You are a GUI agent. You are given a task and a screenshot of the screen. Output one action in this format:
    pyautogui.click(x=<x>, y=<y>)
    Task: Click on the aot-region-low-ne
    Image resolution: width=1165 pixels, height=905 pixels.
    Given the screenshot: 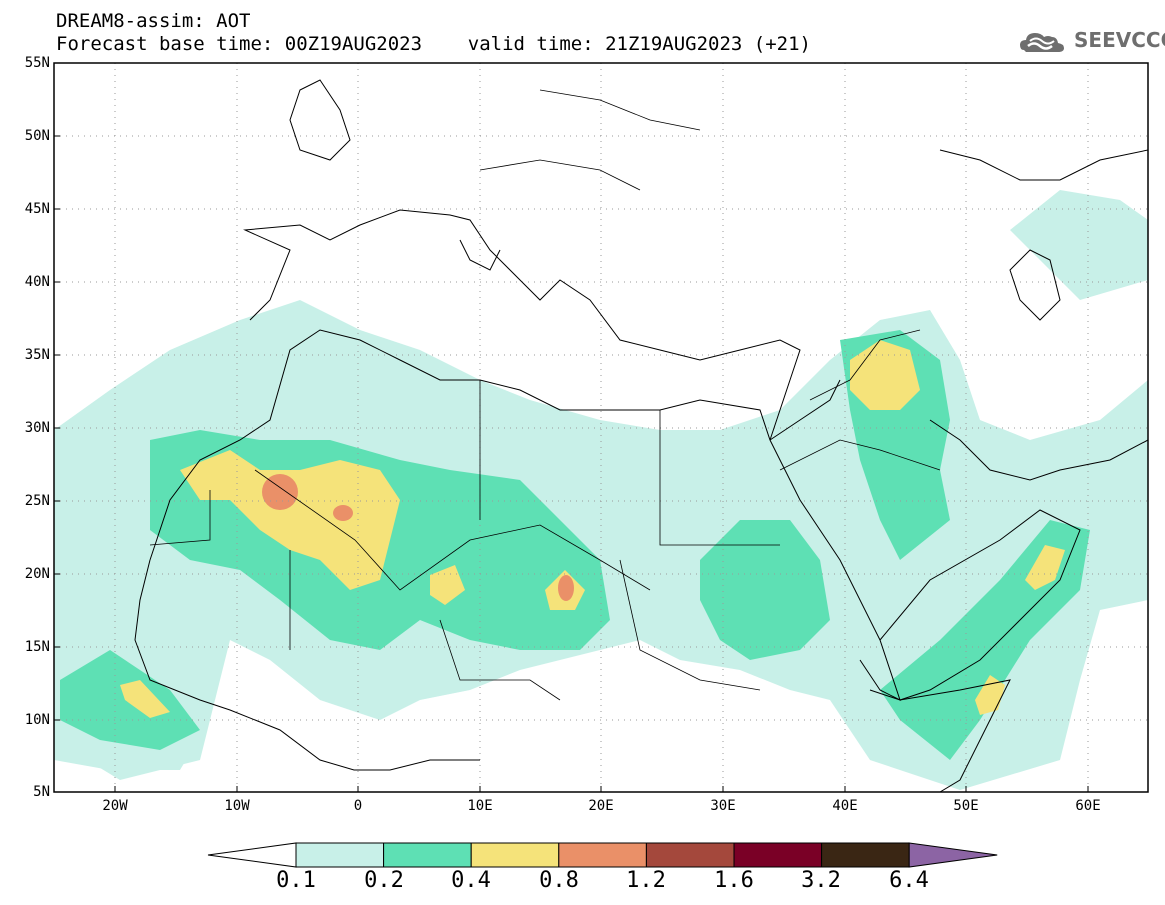 What is the action you would take?
    pyautogui.click(x=1079, y=245)
    